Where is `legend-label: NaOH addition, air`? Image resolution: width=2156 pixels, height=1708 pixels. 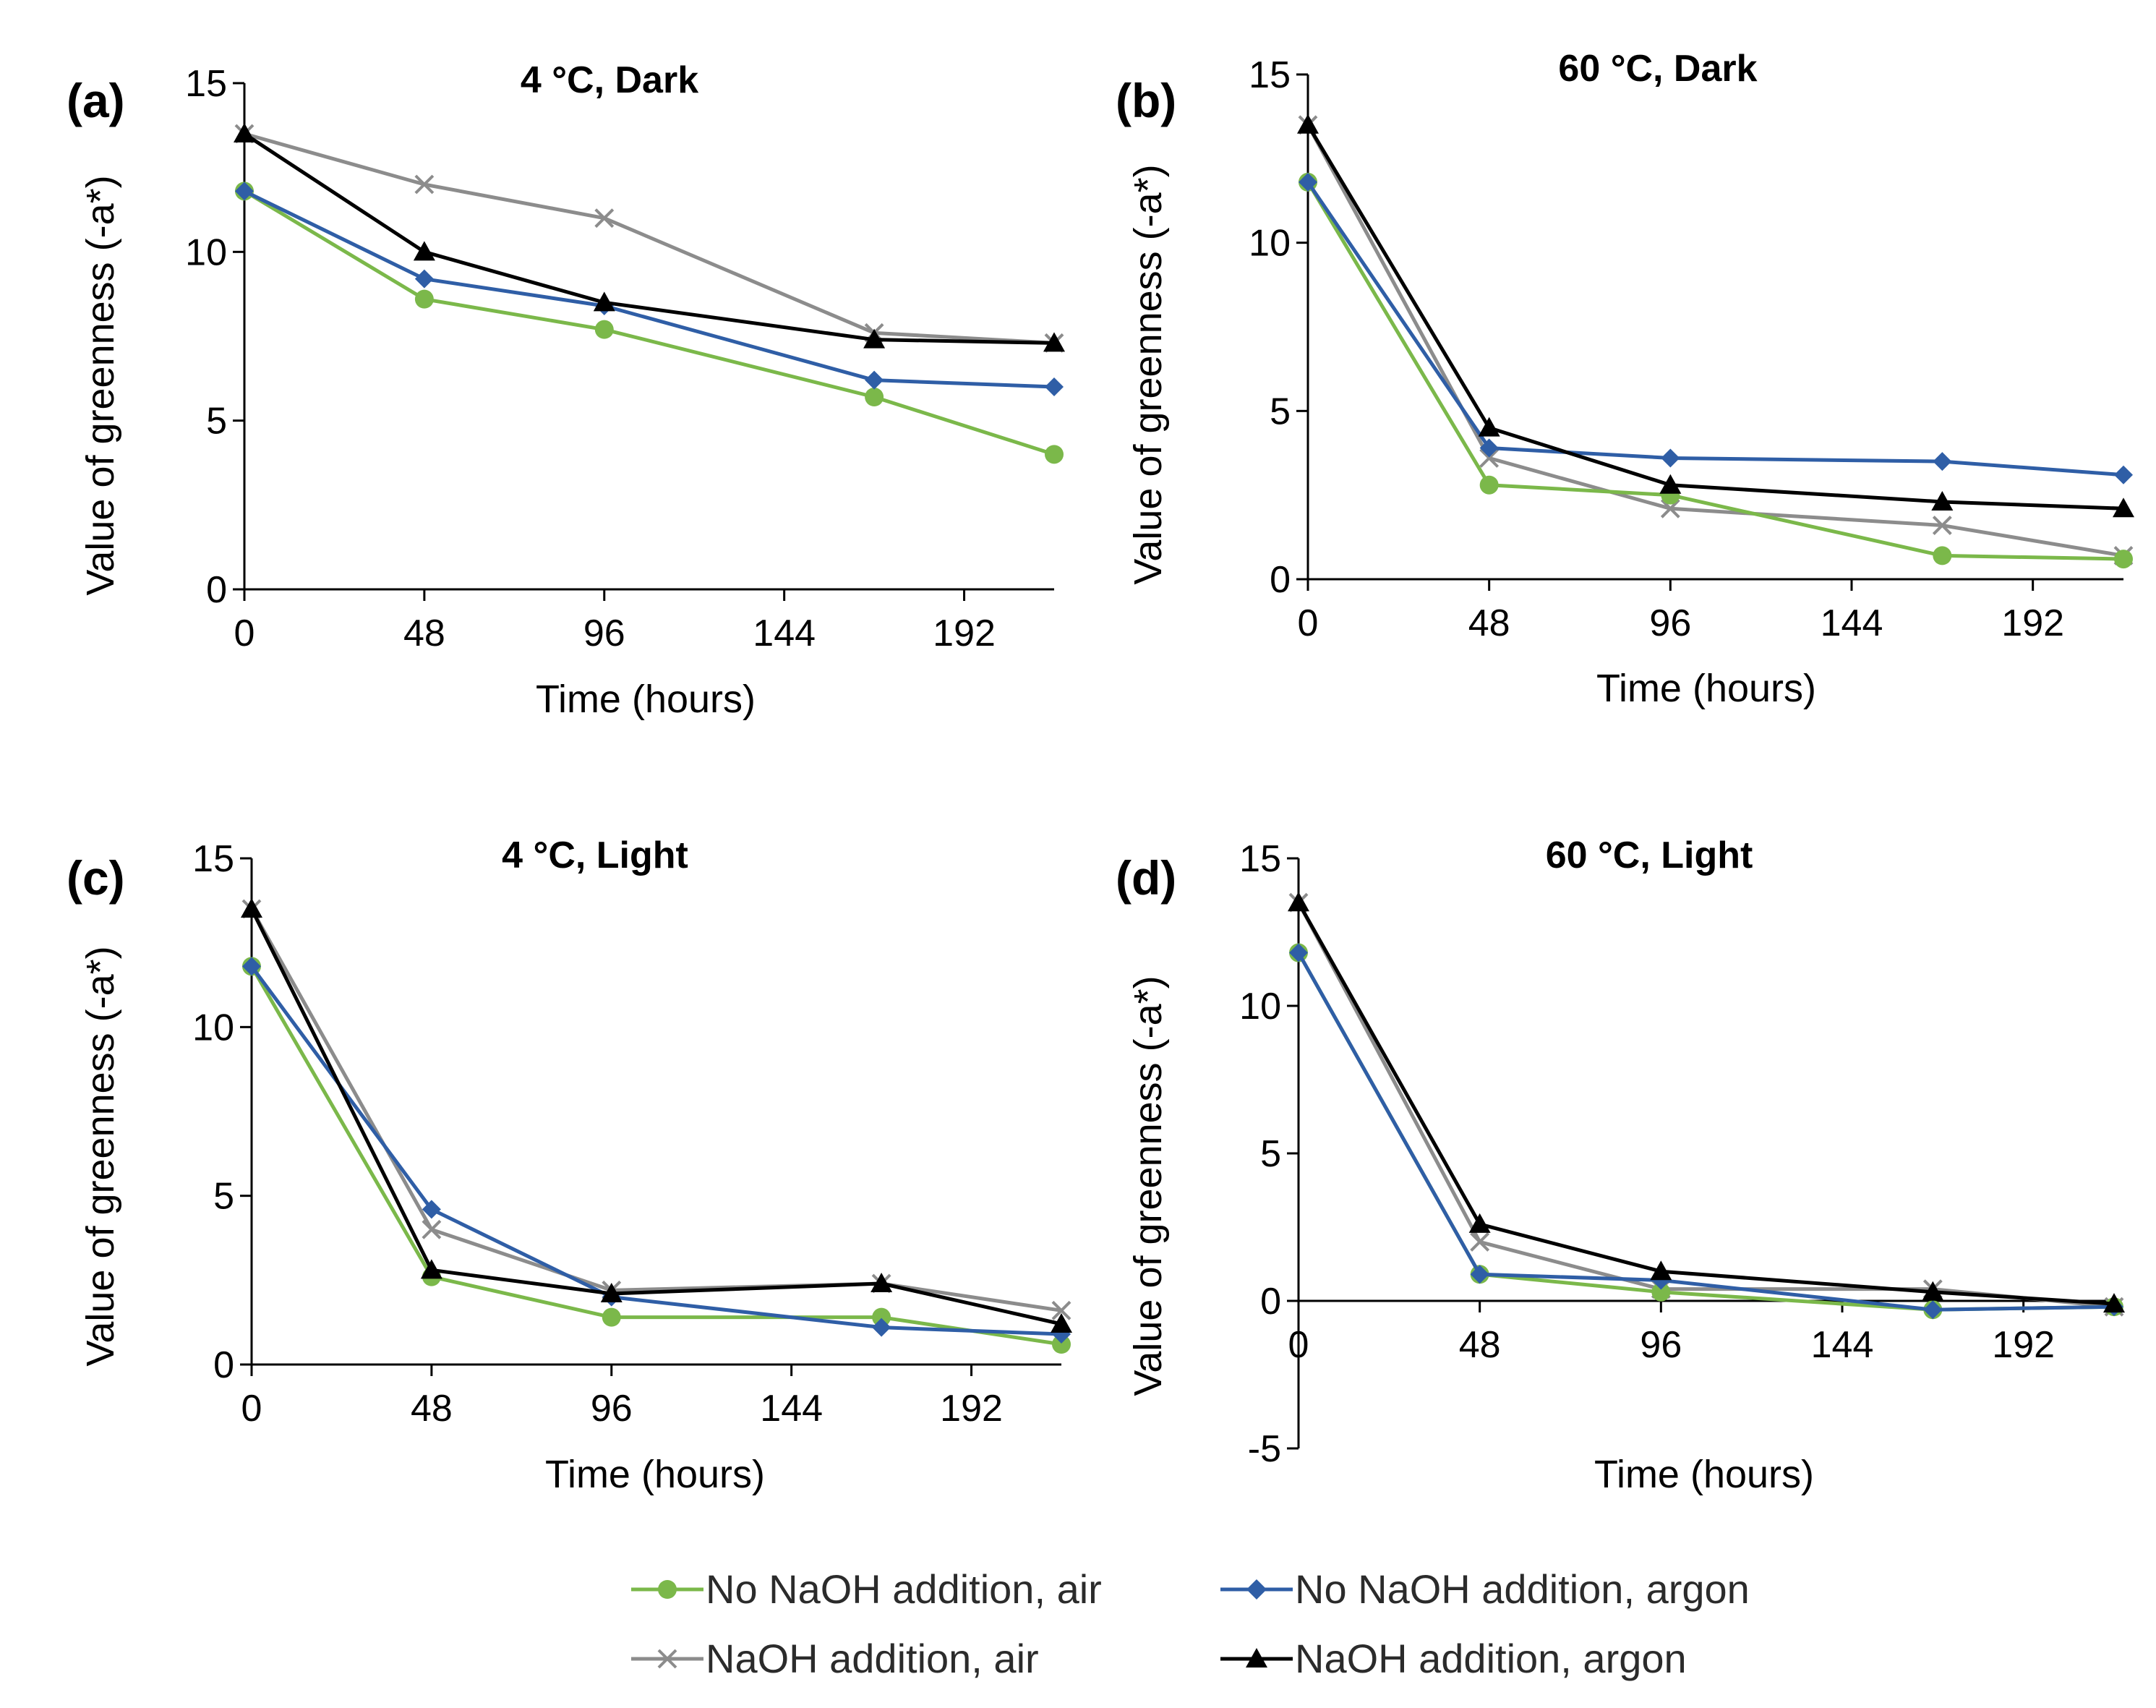
legend-label: NaOH addition, air is located at coordinates (872, 1658).